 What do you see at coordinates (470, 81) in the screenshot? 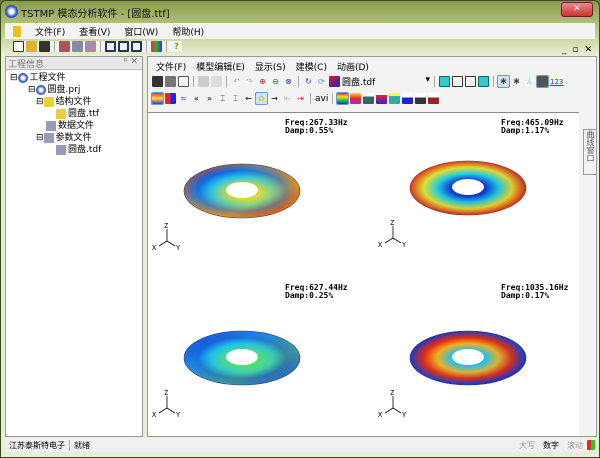
I see `view-top-icon` at bounding box center [470, 81].